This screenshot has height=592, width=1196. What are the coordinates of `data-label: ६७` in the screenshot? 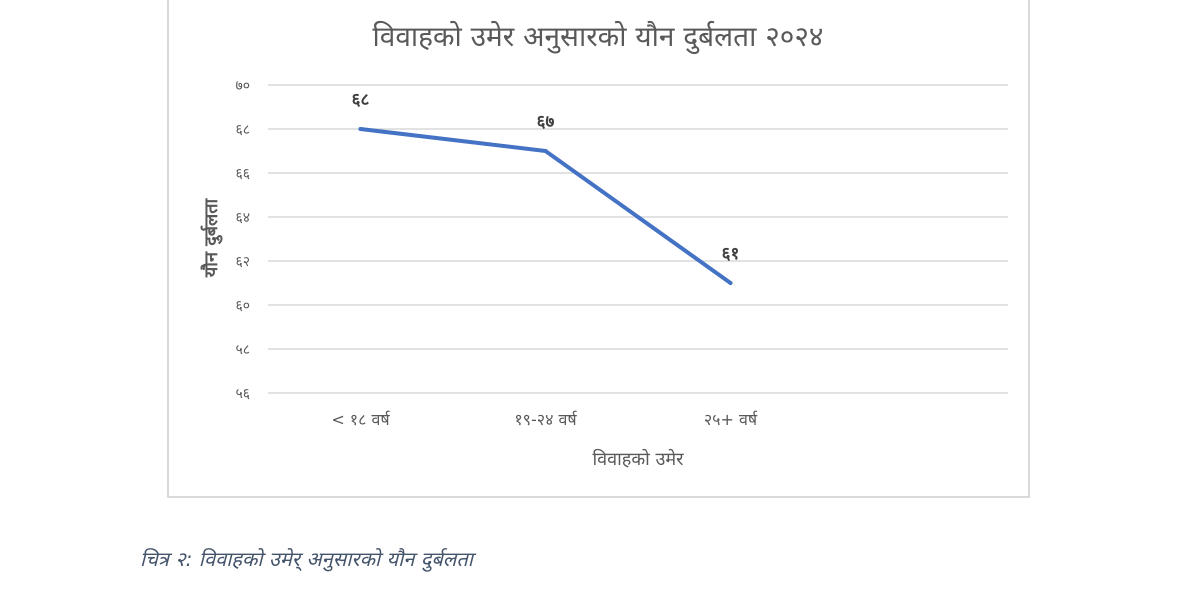 It's located at (546, 122).